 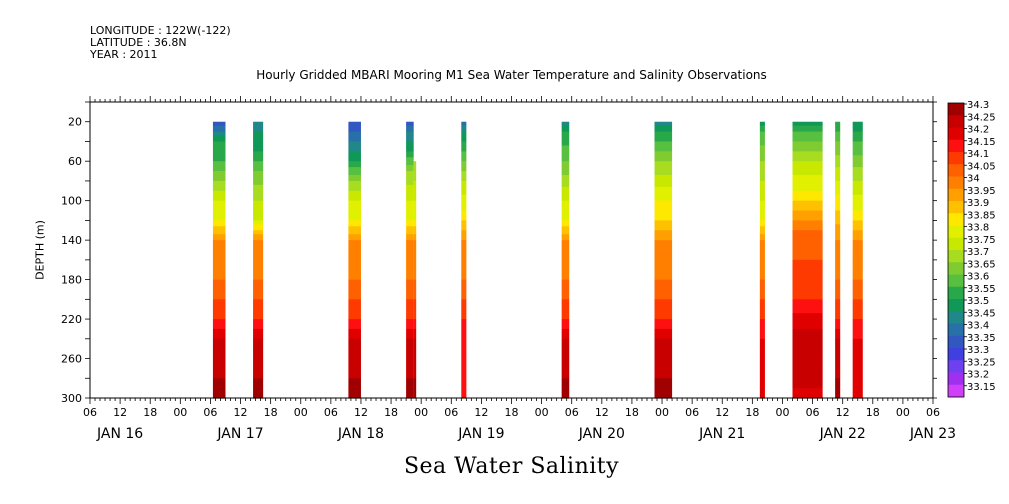 I want to click on x-hour-tick-label: 12, so click(x=722, y=412).